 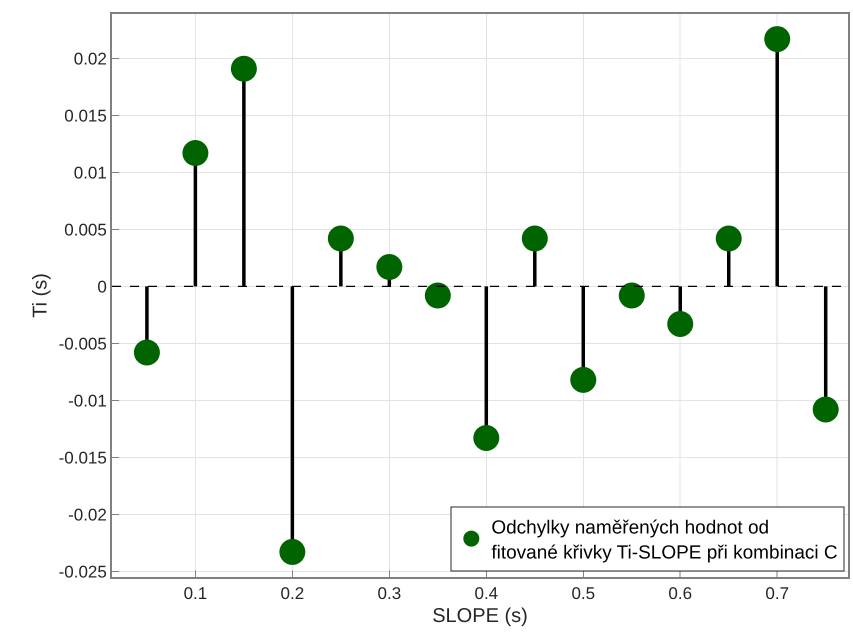 What do you see at coordinates (102, 286) in the screenshot?
I see `y-tick-label: 0` at bounding box center [102, 286].